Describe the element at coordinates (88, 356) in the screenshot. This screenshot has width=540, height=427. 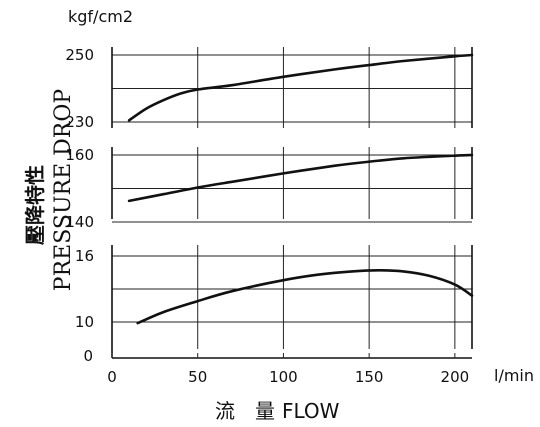
I see `y-zero-label: 0` at that location.